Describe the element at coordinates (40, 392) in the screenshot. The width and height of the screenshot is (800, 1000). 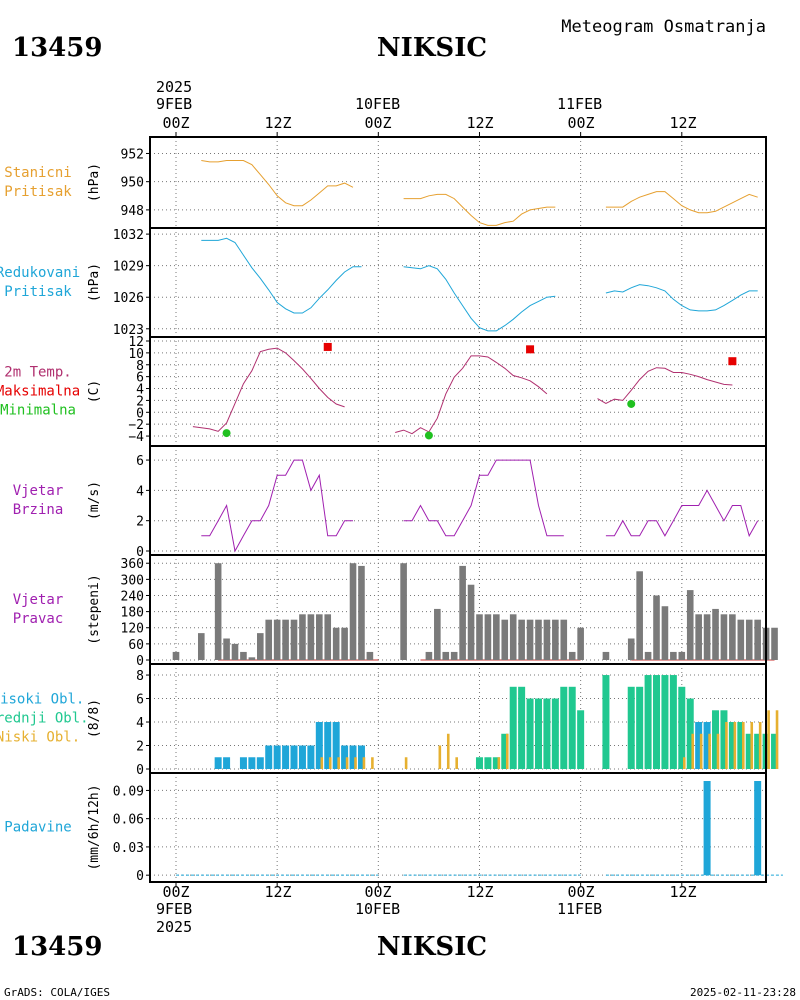
I see `panel-label-line: Maksimalna` at that location.